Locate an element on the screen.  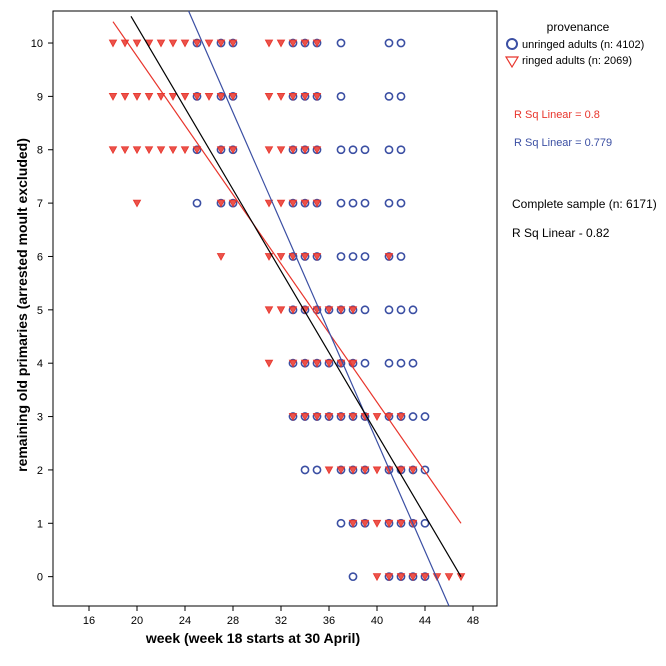
x-tick-label: 36 is located at coordinates (329, 621).